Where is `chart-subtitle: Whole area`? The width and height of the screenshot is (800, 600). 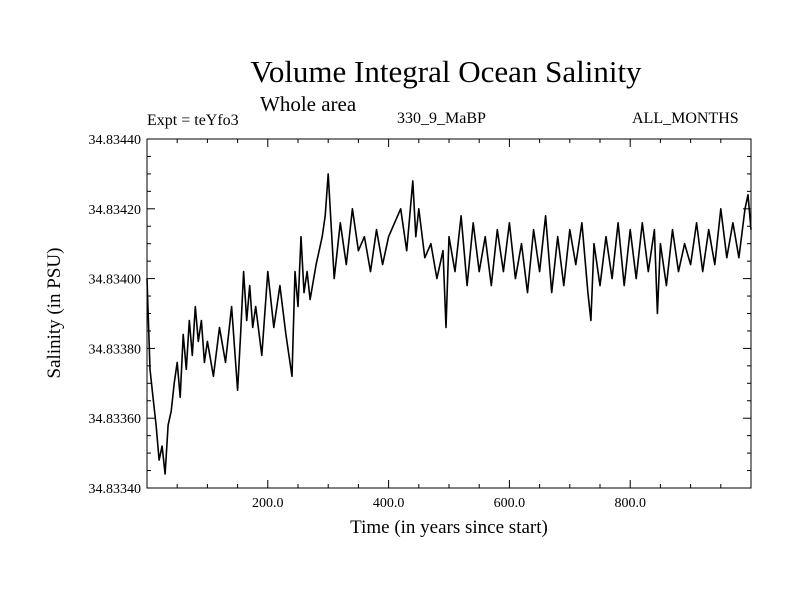
chart-subtitle: Whole area is located at coordinates (308, 104).